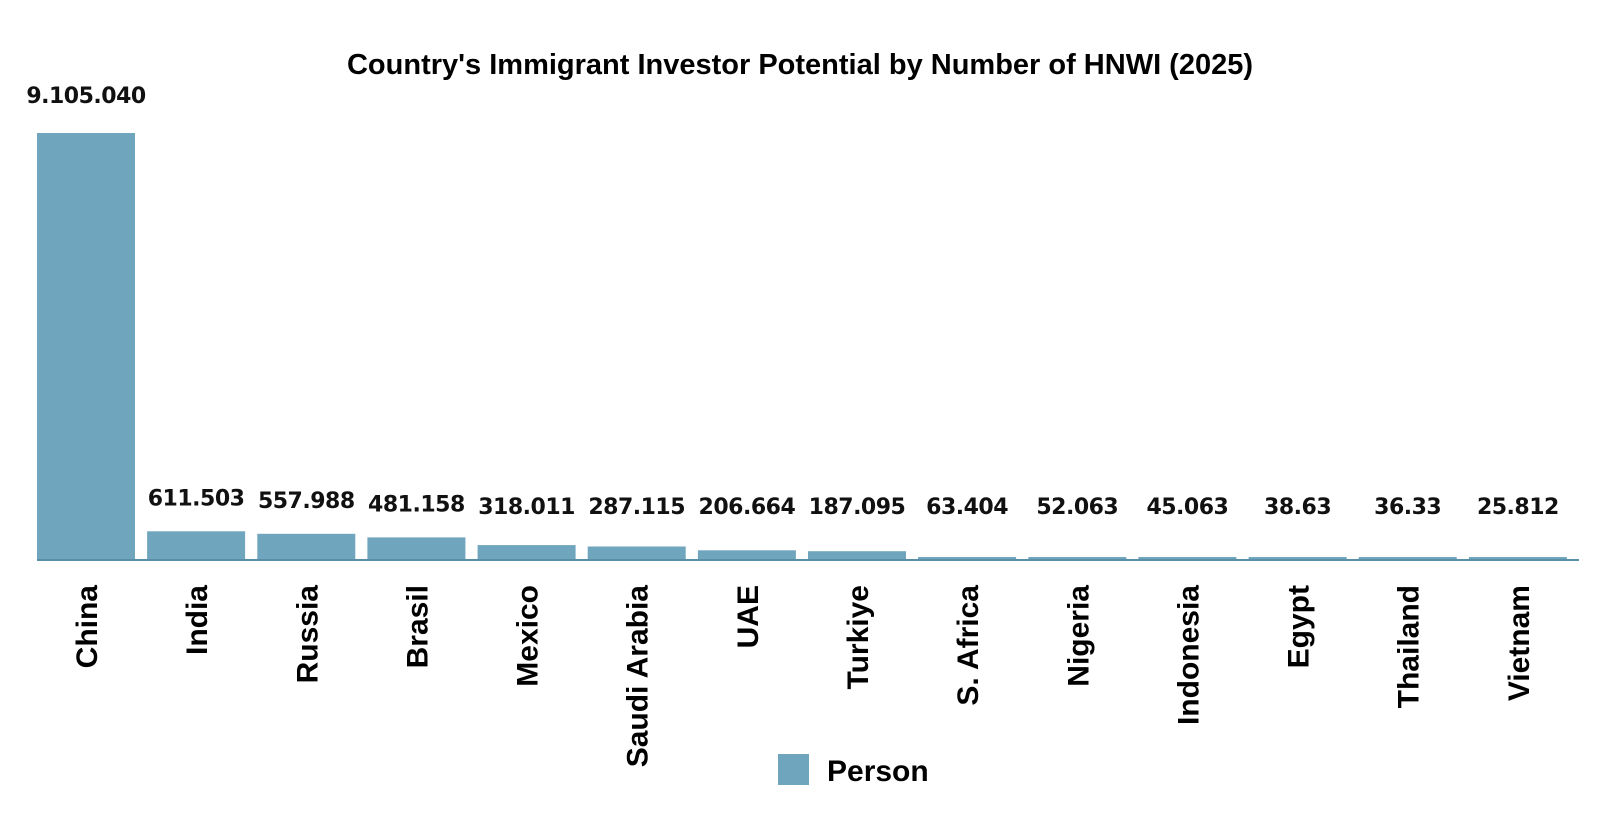 The height and width of the screenshot is (814, 1600). Describe the element at coordinates (526, 507) in the screenshot. I see `value-label-mexico: 318.011` at that location.